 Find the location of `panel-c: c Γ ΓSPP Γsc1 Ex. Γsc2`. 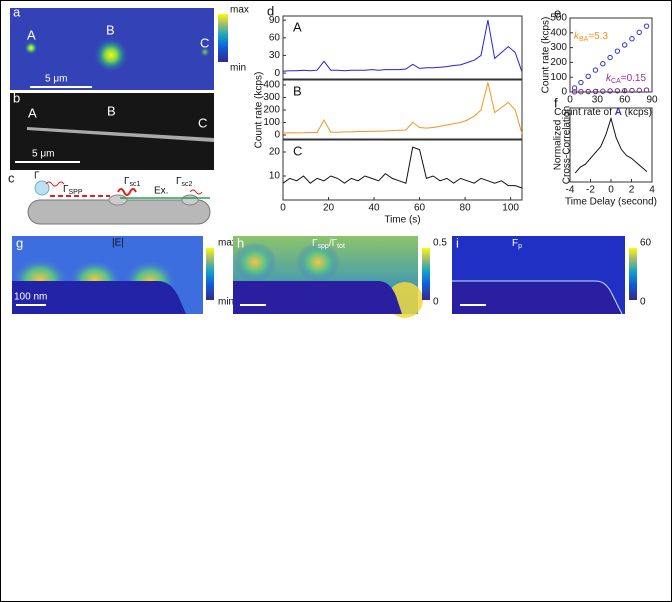

panel-c: c Γ ΓSPP Γsc1 Ex. Γsc2 is located at coordinates (109, 197).